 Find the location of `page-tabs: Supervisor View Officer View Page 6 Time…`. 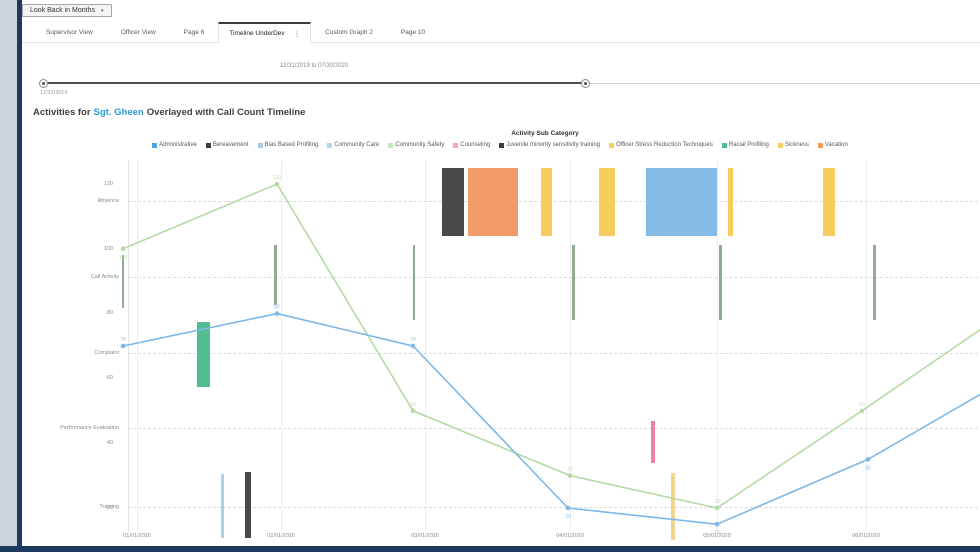

page-tabs: Supervisor View Officer View Page 6 Time… is located at coordinates (235, 32).